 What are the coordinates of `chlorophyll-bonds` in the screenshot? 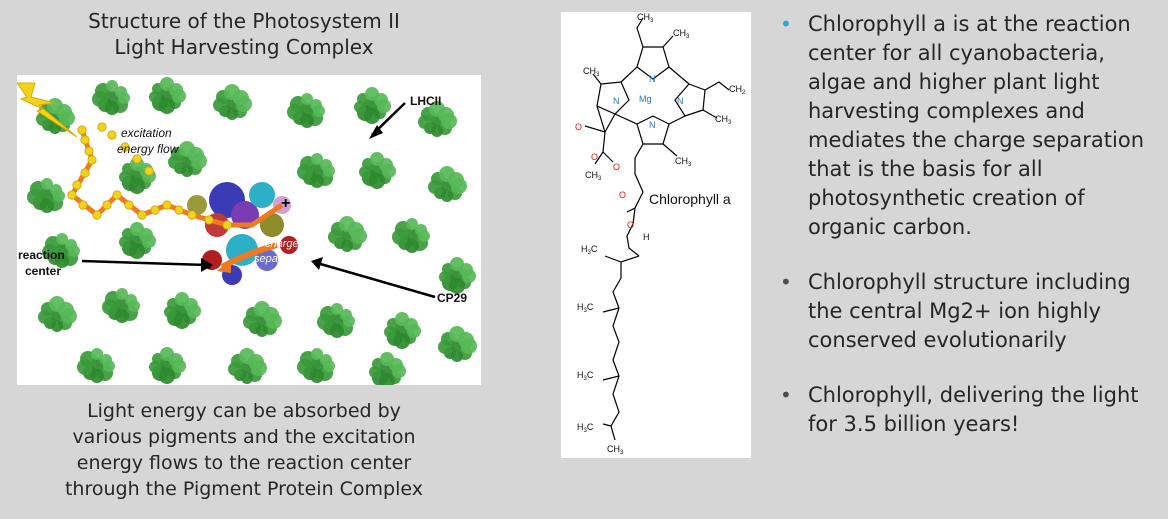 It's located at (657, 229).